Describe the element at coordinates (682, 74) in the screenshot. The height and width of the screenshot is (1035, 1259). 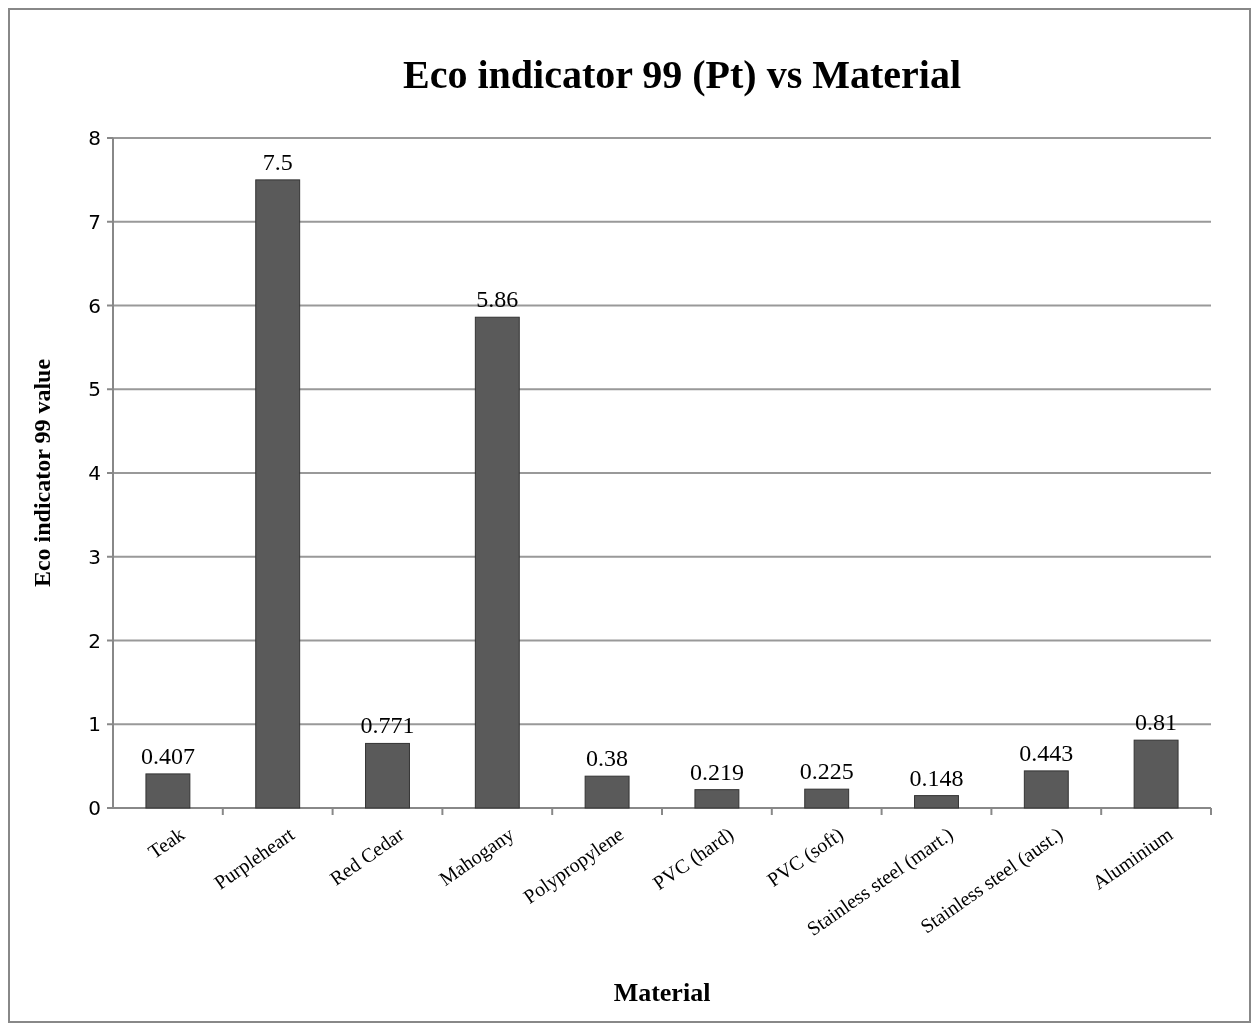
I see `chart-title: Eco indicator 99 (Pt) vs Material` at that location.